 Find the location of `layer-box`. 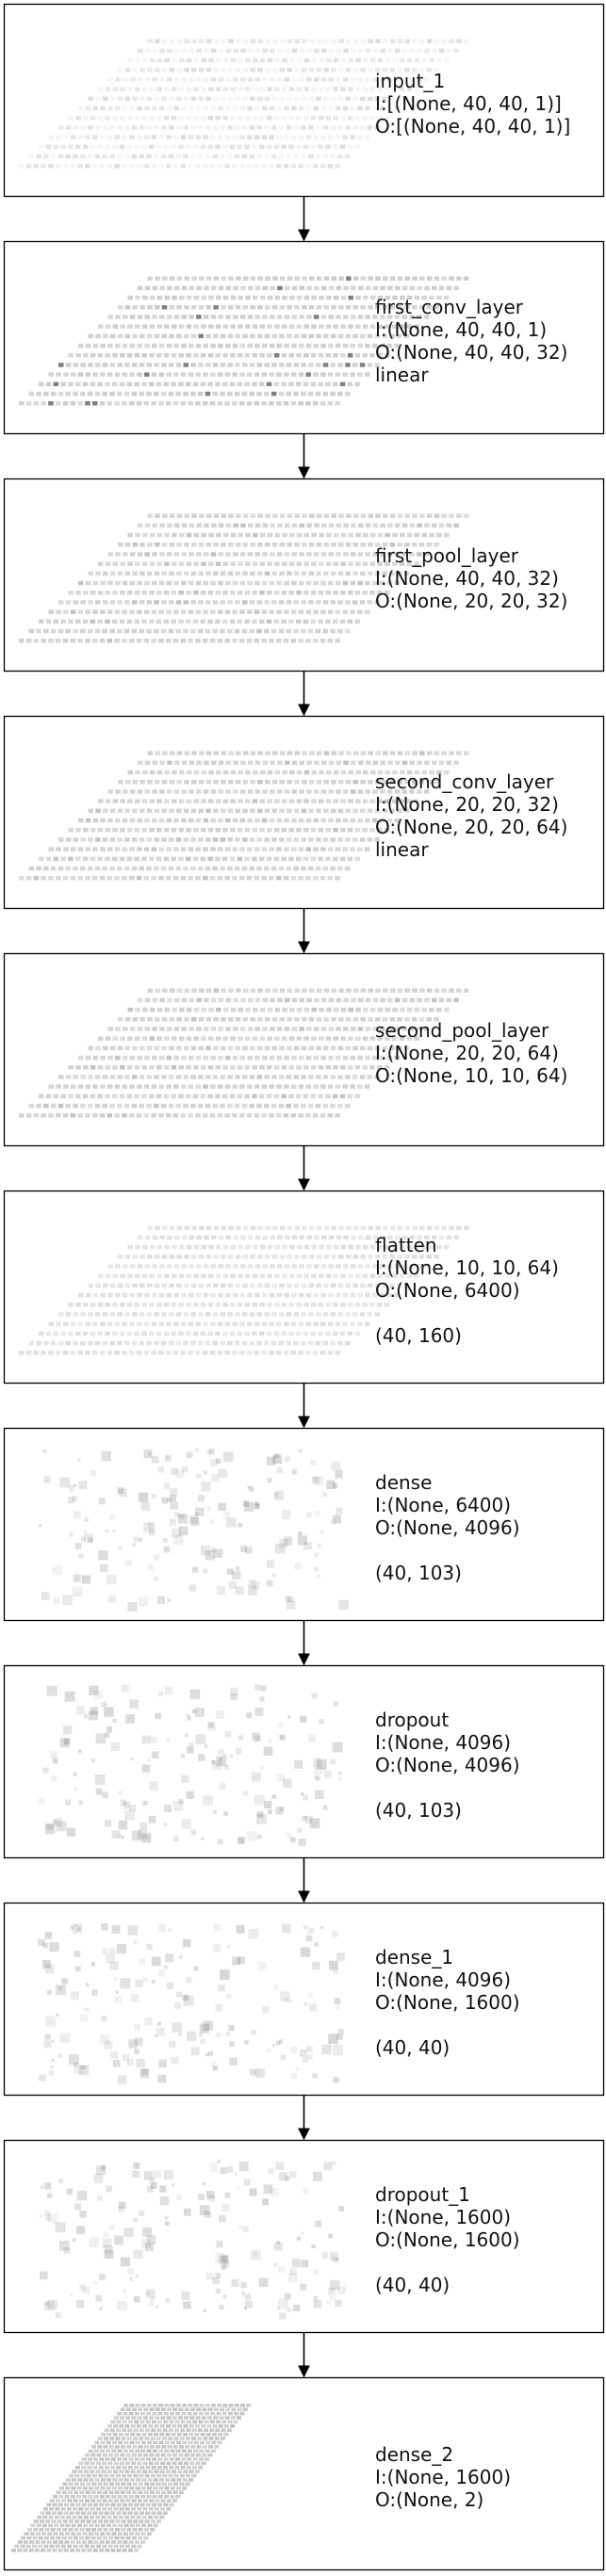

layer-box is located at coordinates (304, 2236).